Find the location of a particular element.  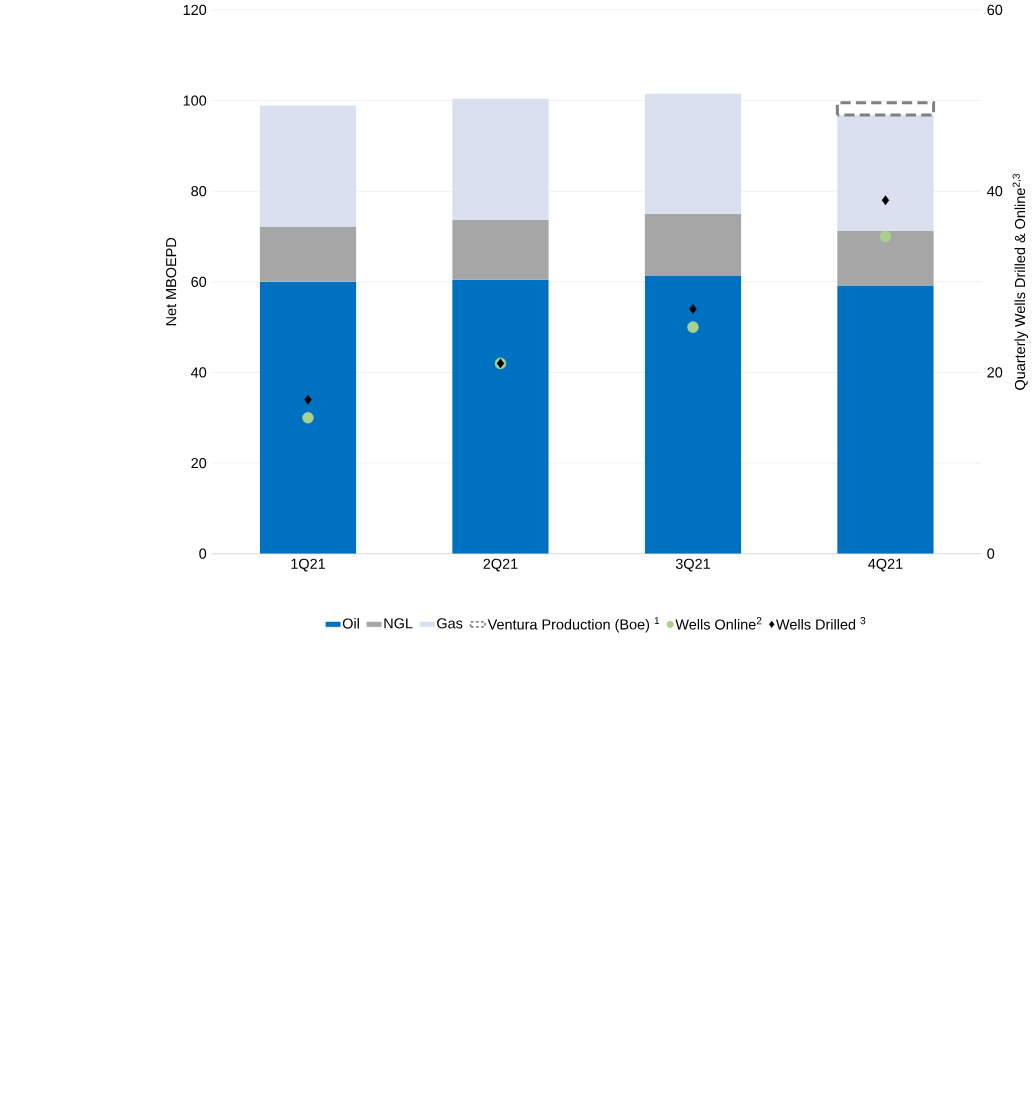

legend-label: Wells Online$^{2}$ is located at coordinates (718, 623).